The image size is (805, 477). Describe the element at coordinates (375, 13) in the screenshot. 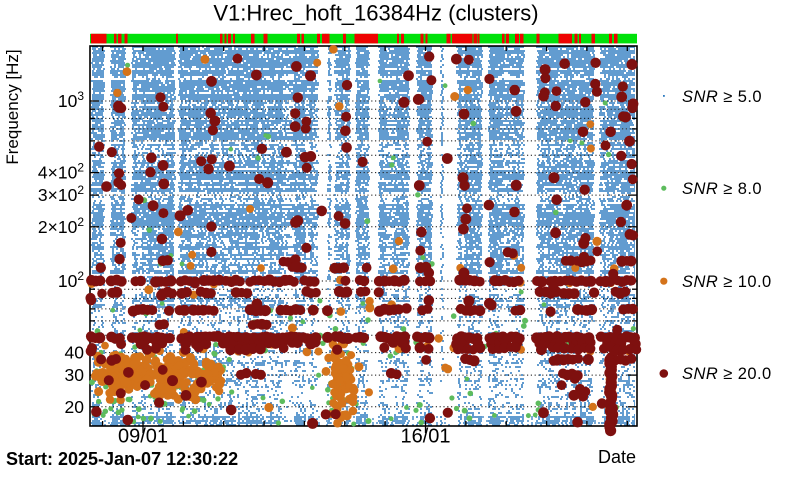

I see `svg-text:V1:Hrec_hoft_16384Hz (clusters: V1:Hrec_hoft_16384Hz (clusters)` at that location.